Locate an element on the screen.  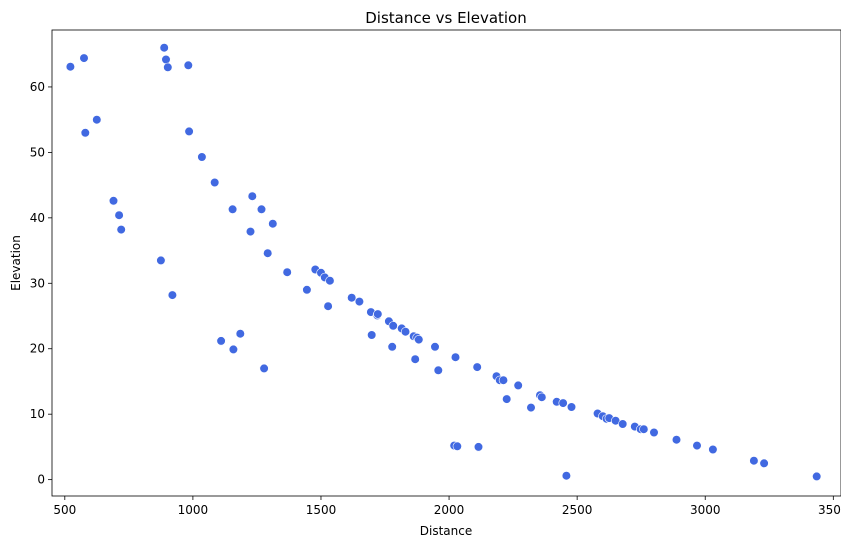
y-tick-label: 0 is located at coordinates (41, 480).